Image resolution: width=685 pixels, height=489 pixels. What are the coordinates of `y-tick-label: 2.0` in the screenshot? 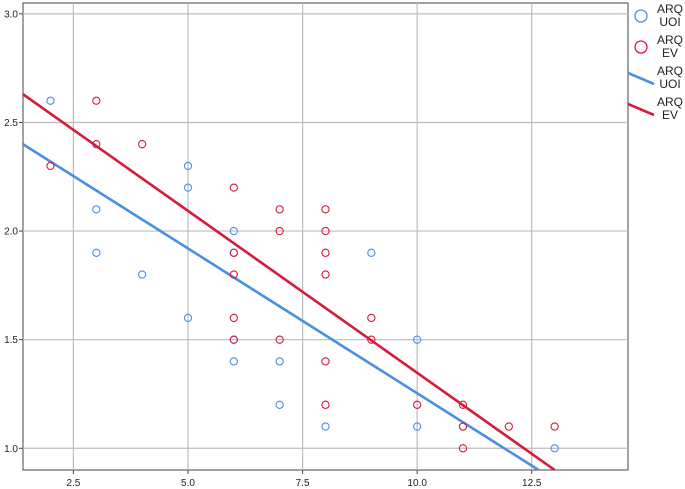 It's located at (11, 232).